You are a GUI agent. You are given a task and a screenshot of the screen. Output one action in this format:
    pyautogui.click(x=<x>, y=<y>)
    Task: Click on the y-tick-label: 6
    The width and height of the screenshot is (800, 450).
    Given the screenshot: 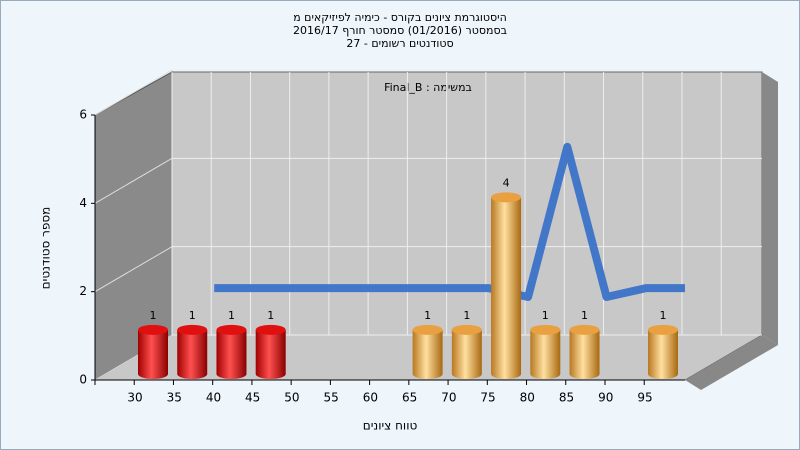 What is the action you would take?
    pyautogui.click(x=83, y=115)
    